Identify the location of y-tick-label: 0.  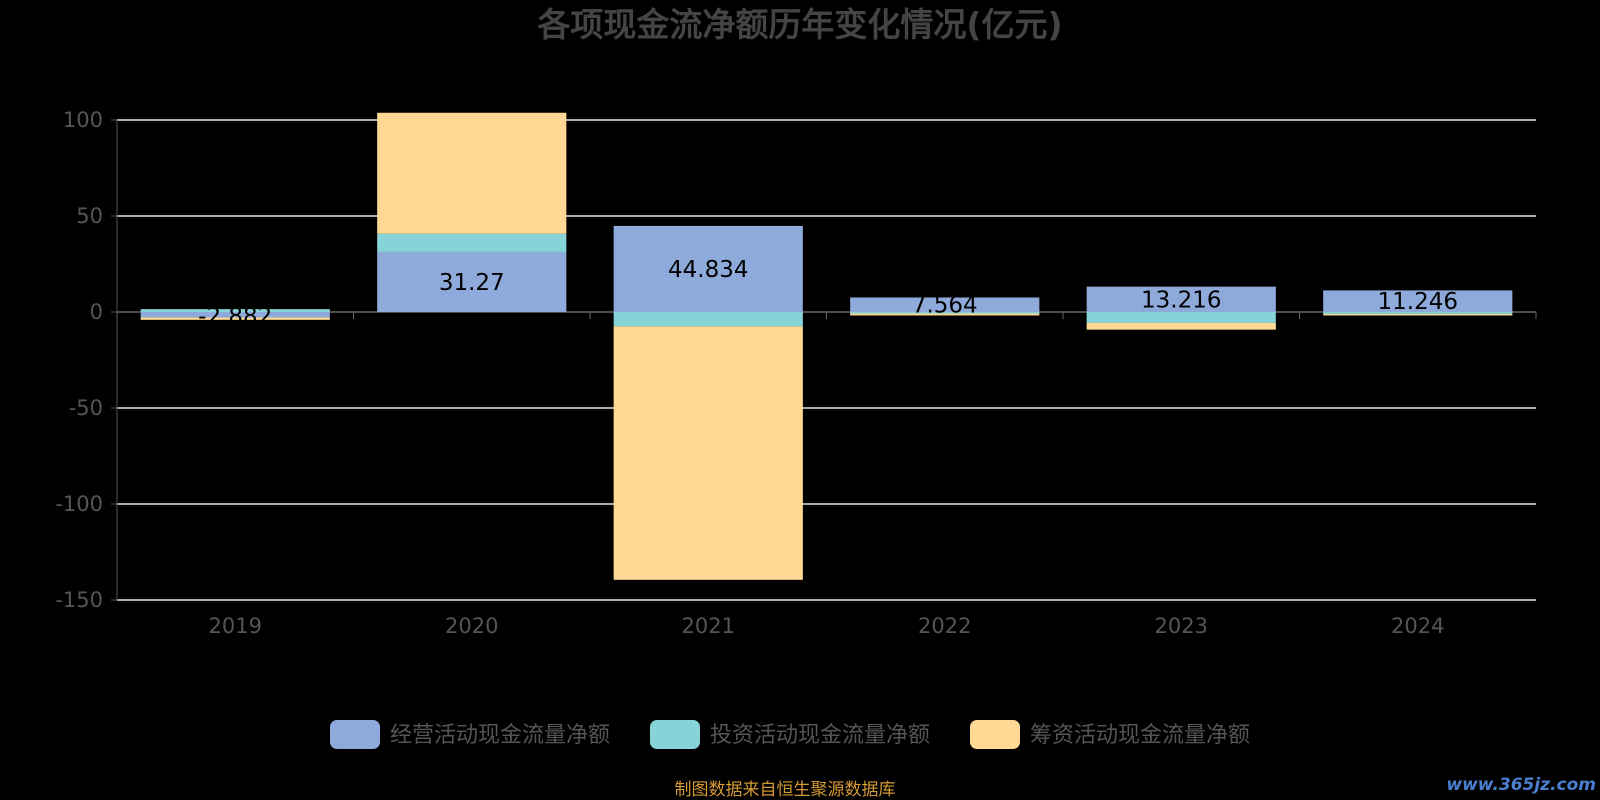
(96, 312).